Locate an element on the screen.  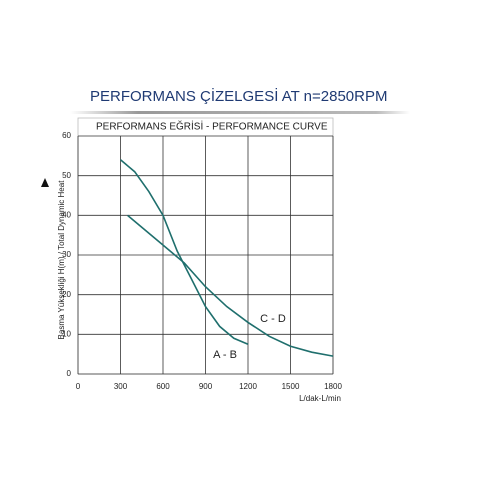
x-tick-label: 300 is located at coordinates (121, 386).